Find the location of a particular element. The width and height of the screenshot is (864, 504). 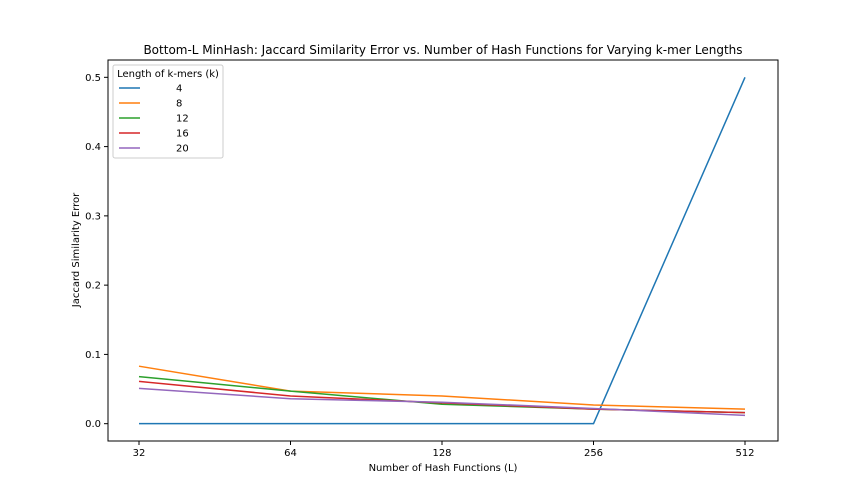

legend-label-k4: 4 is located at coordinates (179, 89).